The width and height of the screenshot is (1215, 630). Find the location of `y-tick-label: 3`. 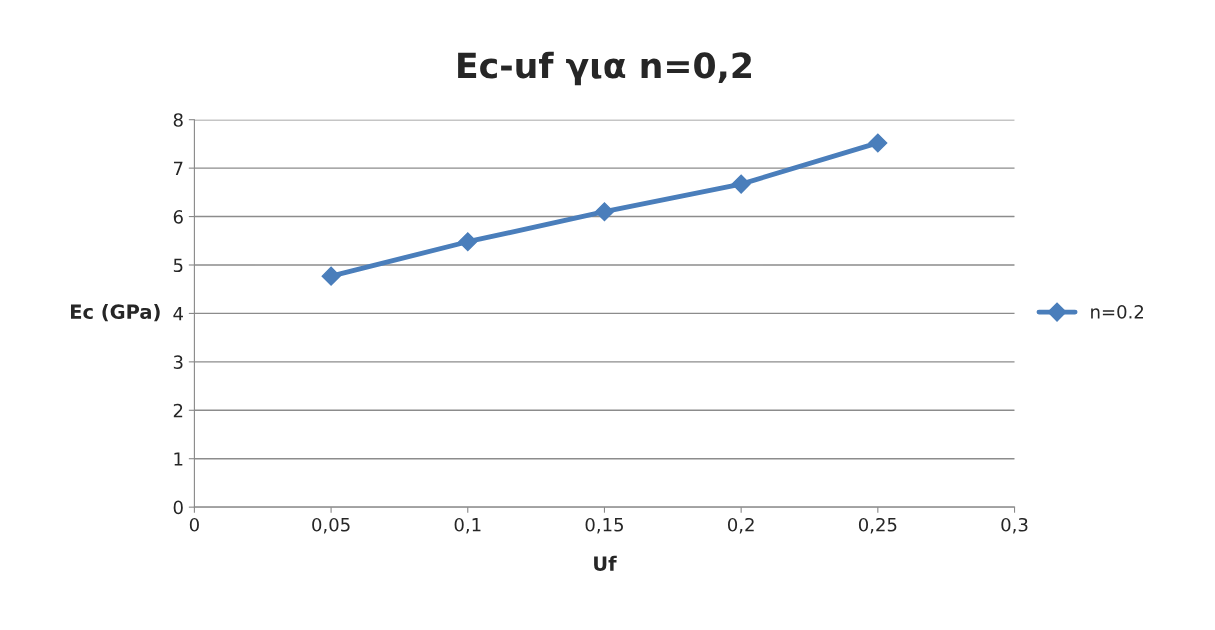

y-tick-label: 3 is located at coordinates (178, 362).